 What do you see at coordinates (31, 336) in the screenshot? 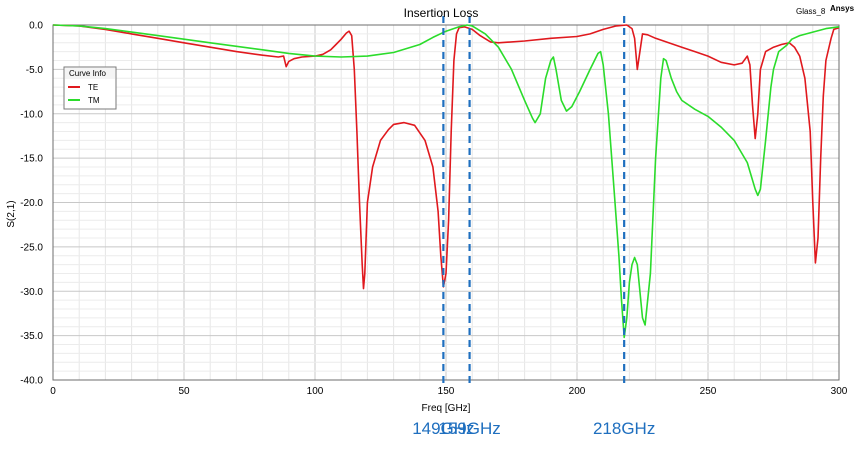
I see `y-tick-label: -35.0` at bounding box center [31, 336].